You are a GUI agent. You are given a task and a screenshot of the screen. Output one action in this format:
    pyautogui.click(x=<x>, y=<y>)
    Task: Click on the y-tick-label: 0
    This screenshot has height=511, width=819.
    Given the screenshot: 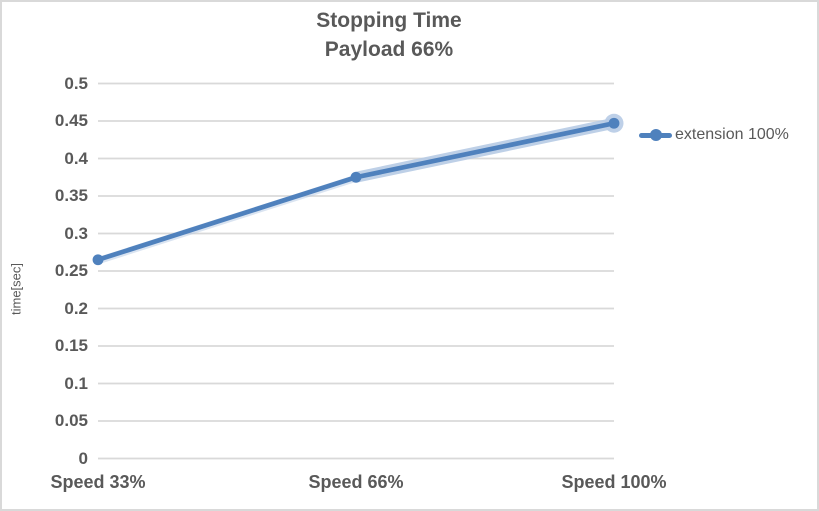 What is the action you would take?
    pyautogui.click(x=83, y=458)
    